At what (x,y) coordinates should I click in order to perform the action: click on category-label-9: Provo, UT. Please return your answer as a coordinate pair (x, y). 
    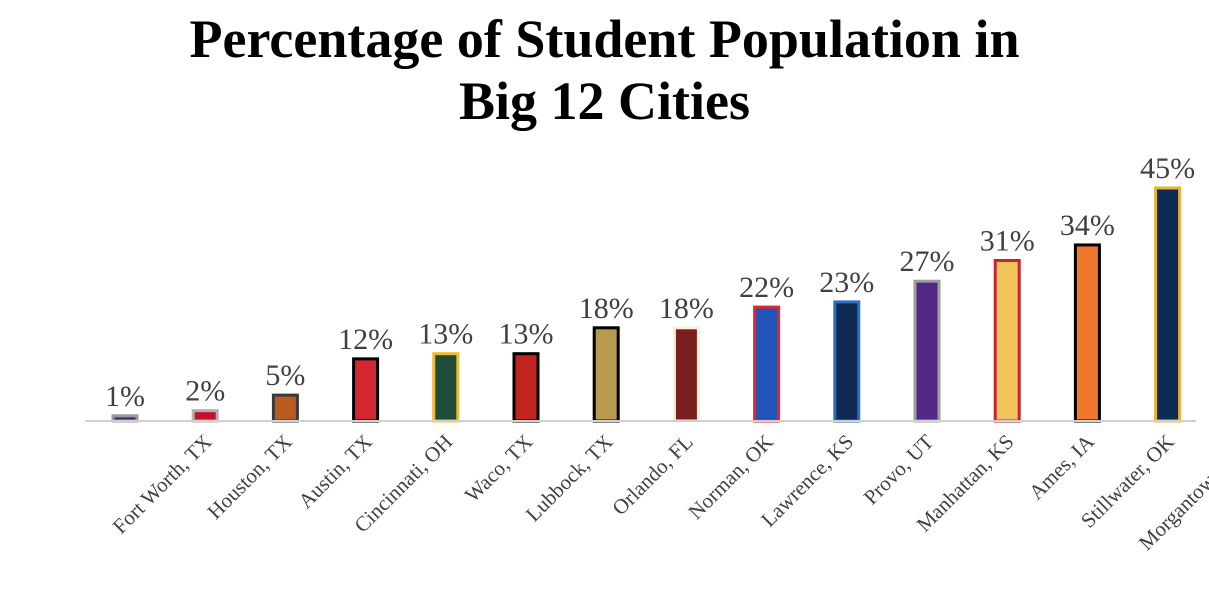
    Looking at the image, I should click on (899, 469).